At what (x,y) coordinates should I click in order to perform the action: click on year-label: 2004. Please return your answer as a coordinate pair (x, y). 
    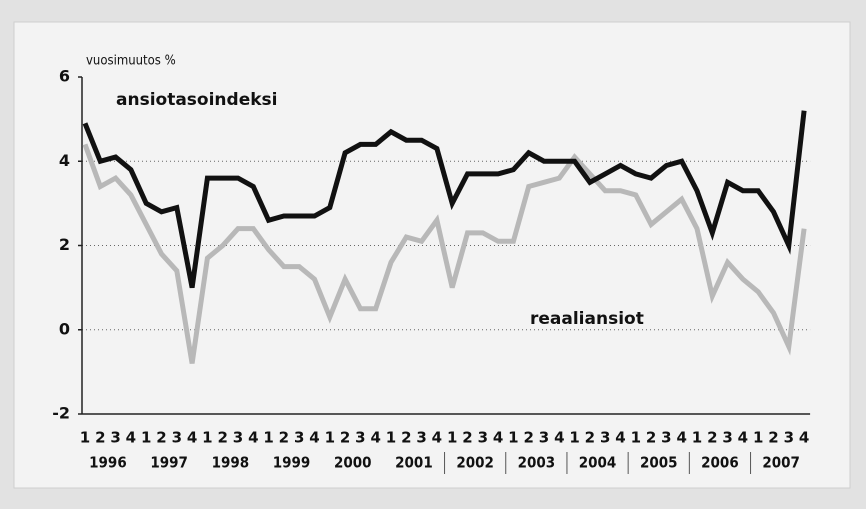
    Looking at the image, I should click on (598, 463).